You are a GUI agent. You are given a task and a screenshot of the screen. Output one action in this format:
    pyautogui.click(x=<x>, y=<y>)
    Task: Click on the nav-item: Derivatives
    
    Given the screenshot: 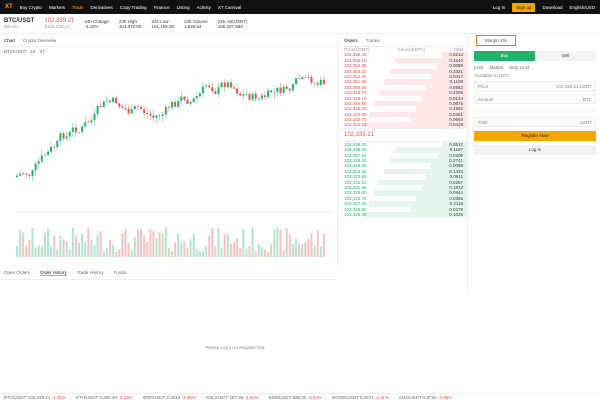 What is the action you would take?
    pyautogui.click(x=101, y=7)
    